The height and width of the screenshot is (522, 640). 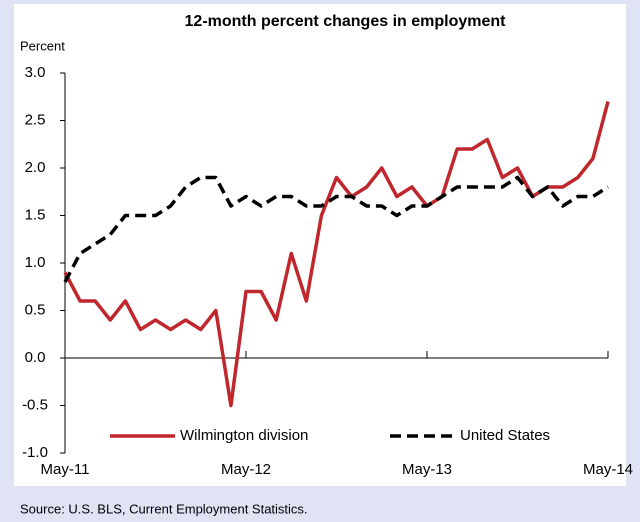 I want to click on y-axis-label: Percent, so click(x=42, y=45).